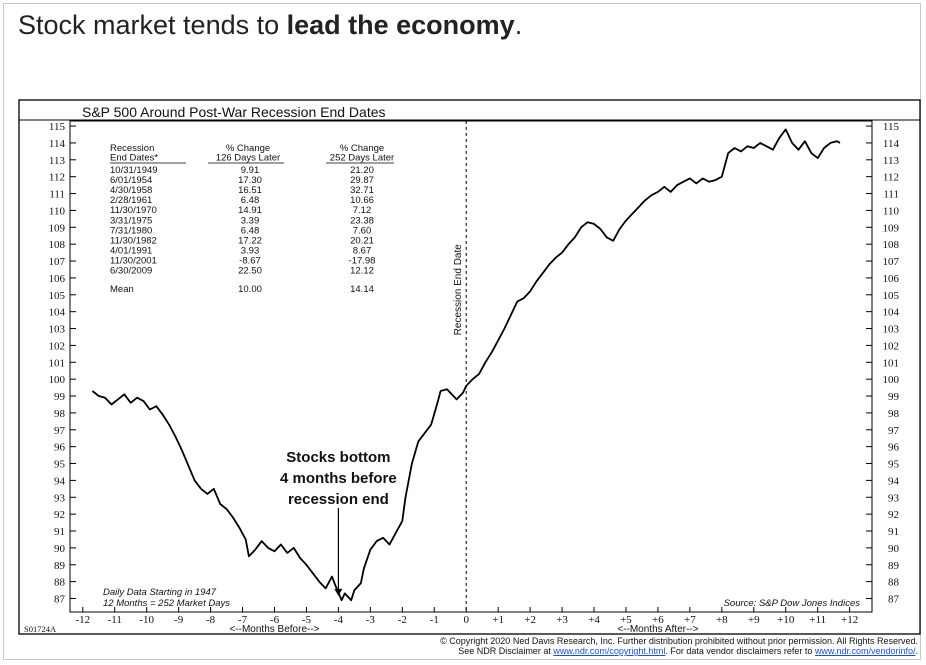  What do you see at coordinates (131, 220) in the screenshot?
I see `table-cell: 3/31/1975` at bounding box center [131, 220].